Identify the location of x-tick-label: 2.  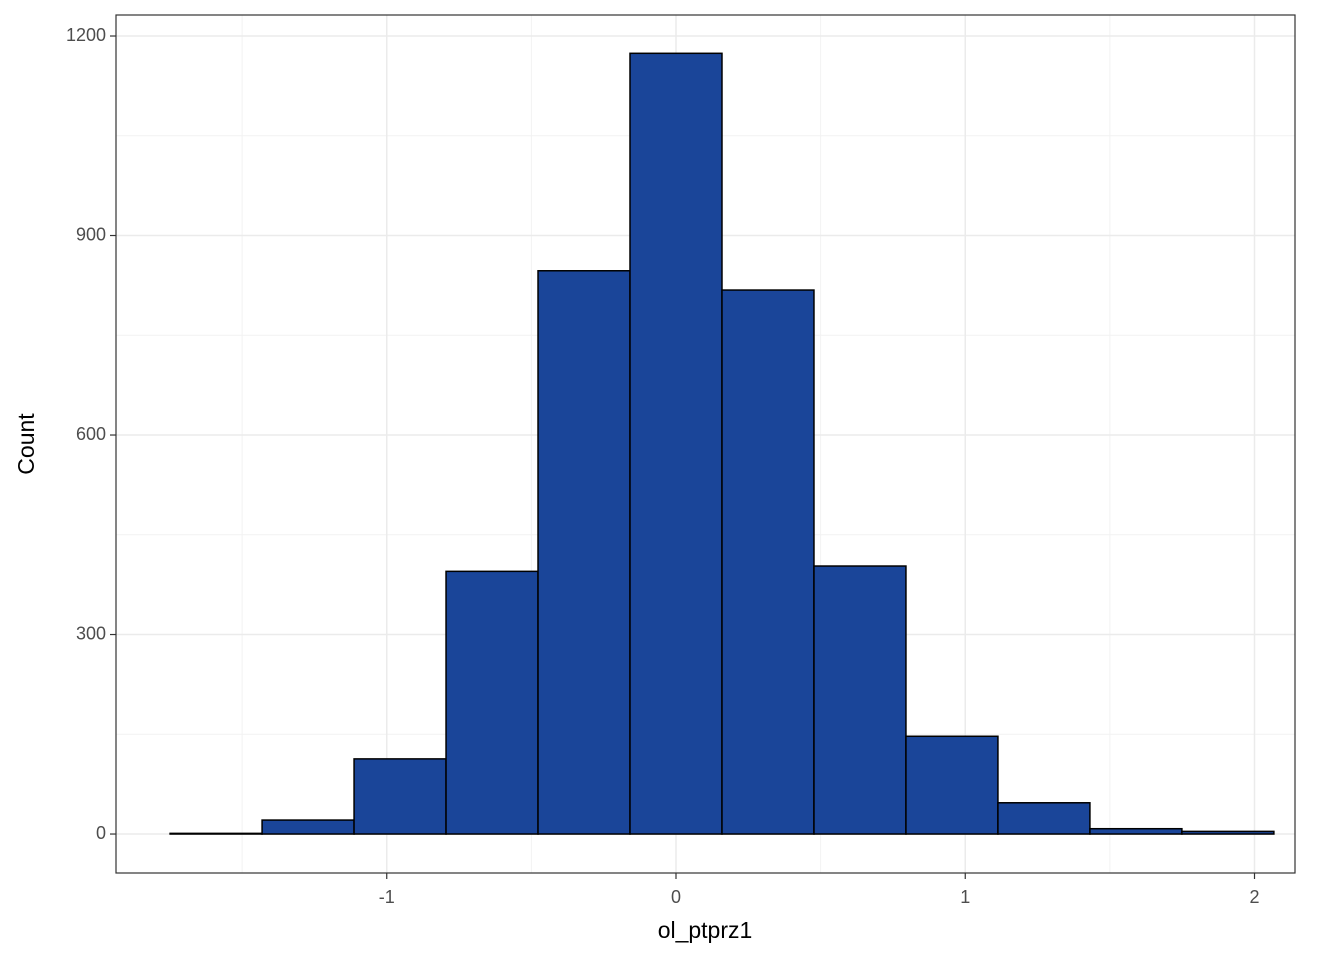
(1254, 897).